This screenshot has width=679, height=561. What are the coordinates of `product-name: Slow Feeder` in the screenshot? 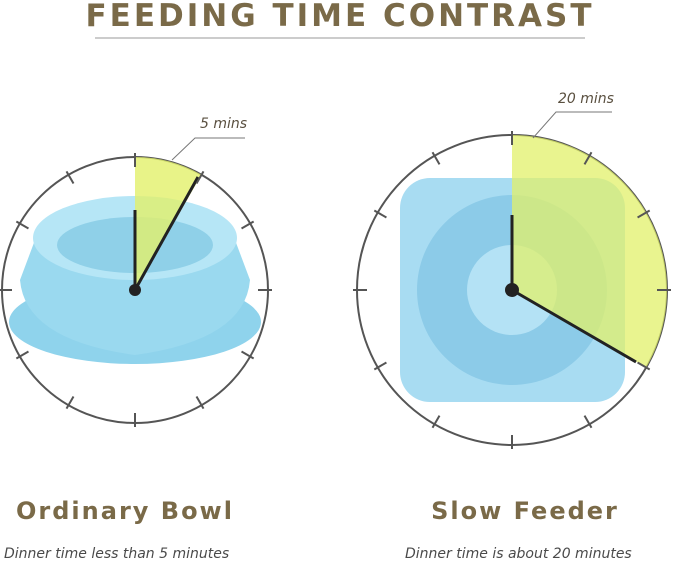 It's located at (525, 511).